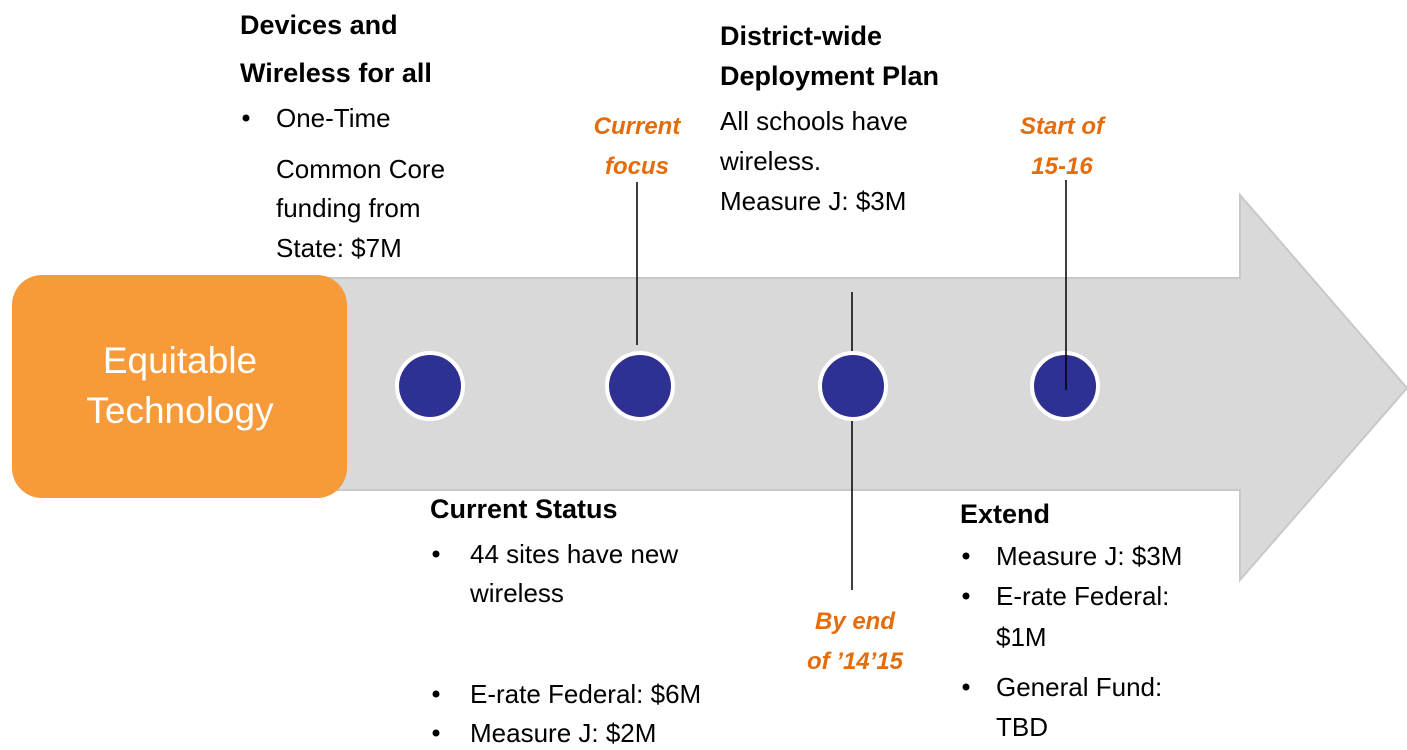 This screenshot has height=750, width=1407. I want to click on stage-heading: Devices and, so click(319, 25).